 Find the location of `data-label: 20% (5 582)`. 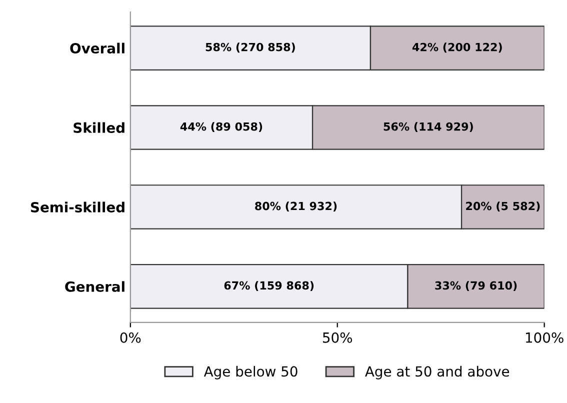

data-label: 20% (5 582) is located at coordinates (503, 207).